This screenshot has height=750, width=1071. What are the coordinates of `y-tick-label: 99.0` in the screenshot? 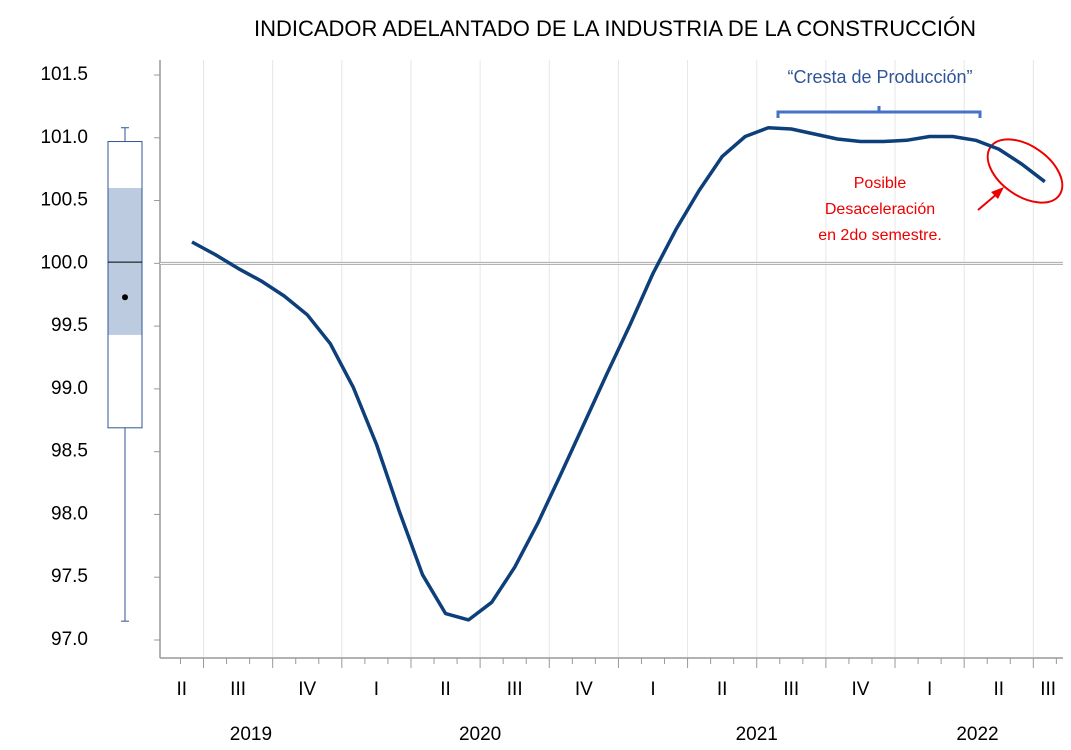 It's located at (69, 388).